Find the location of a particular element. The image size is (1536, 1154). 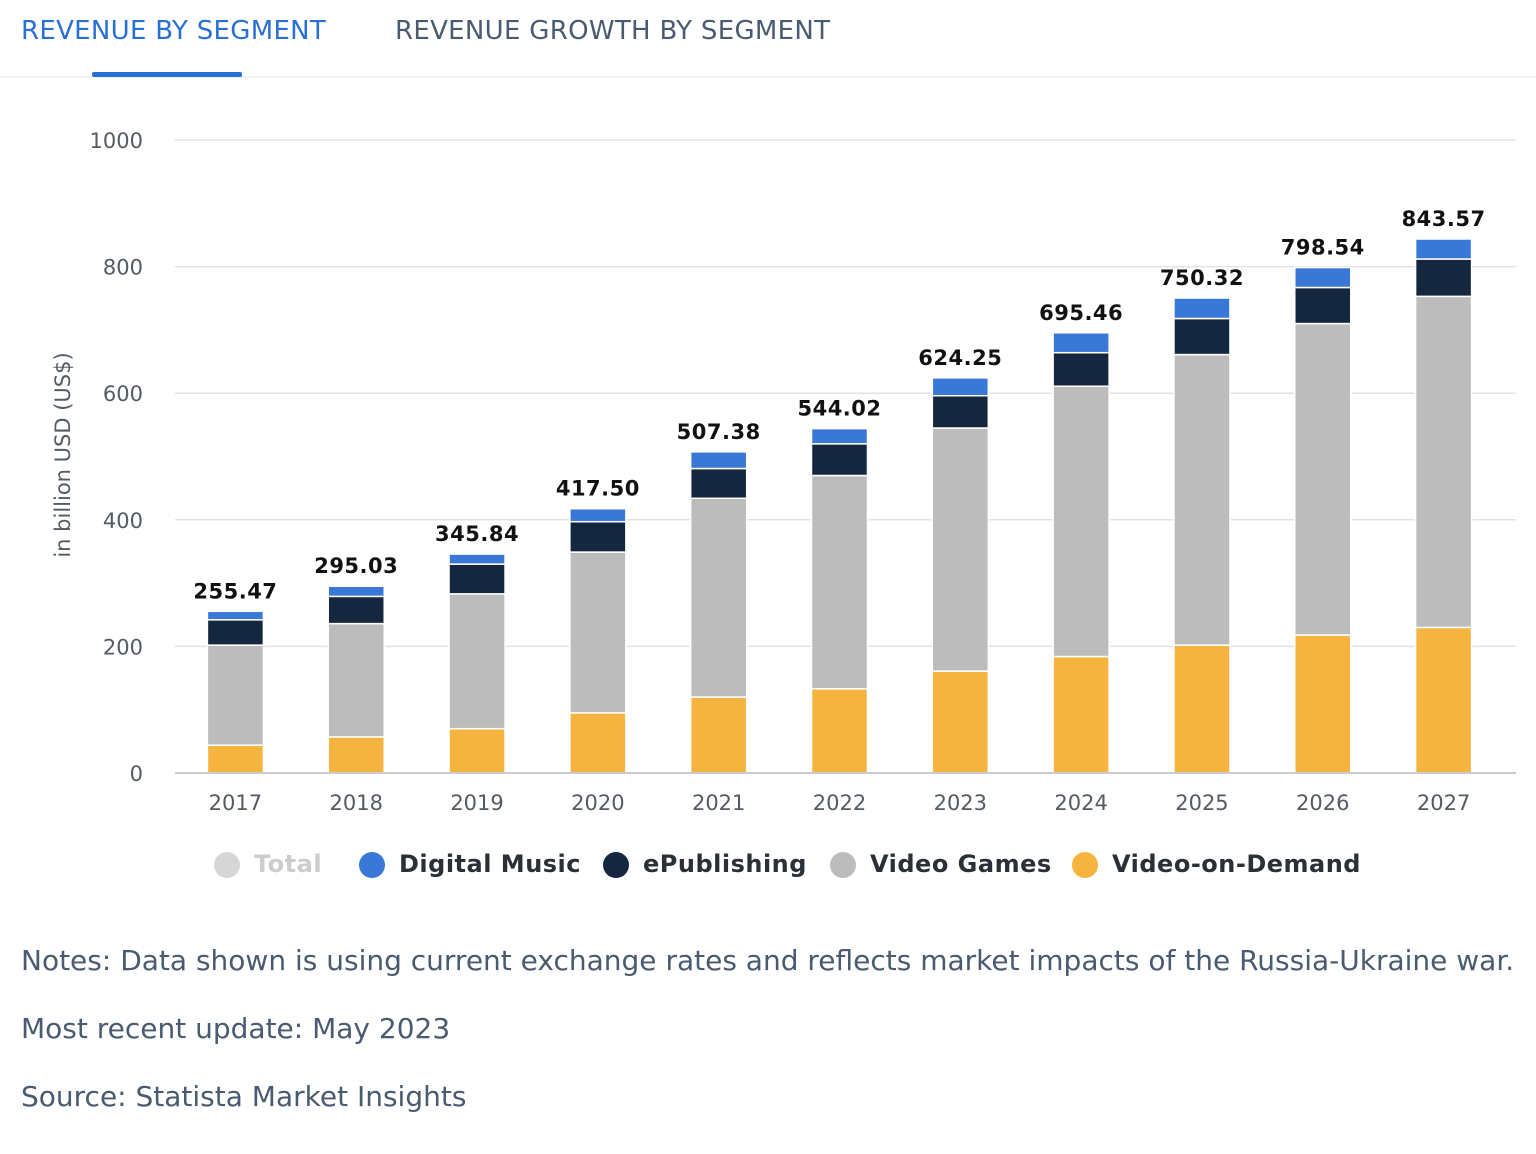

bar-epublishing-2018 is located at coordinates (356, 610).